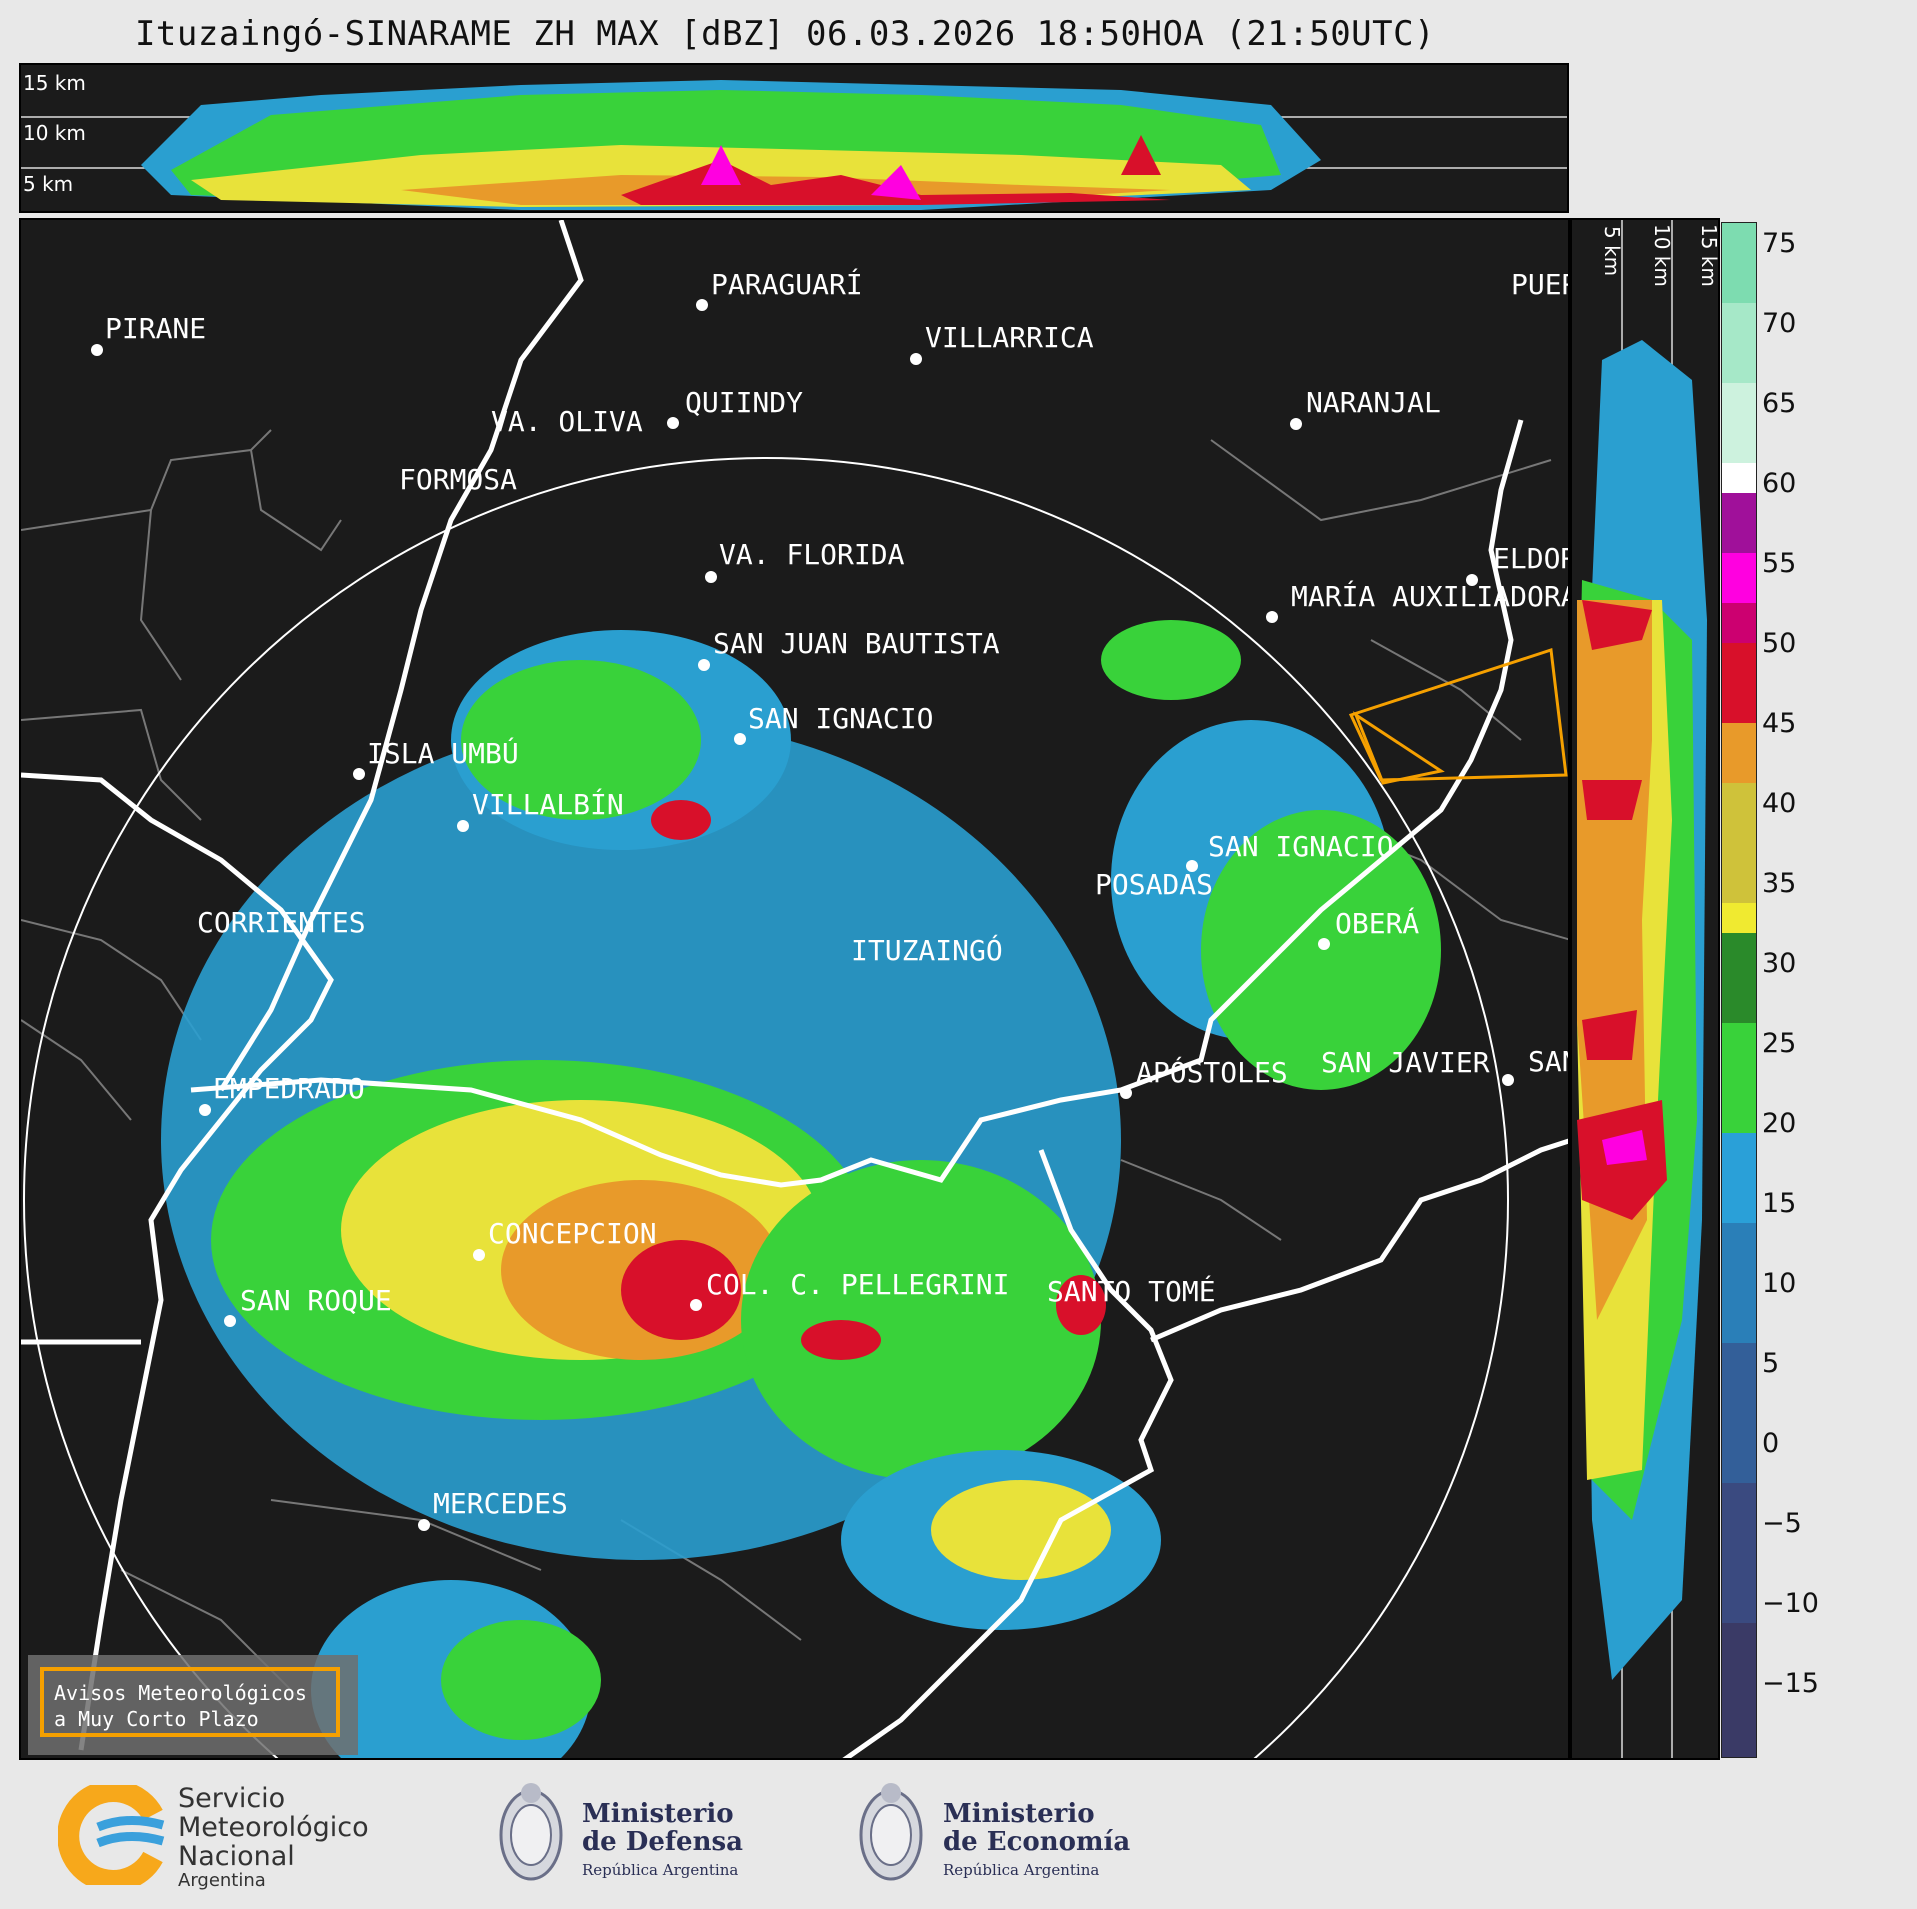  I want to click on place-label-formosa: FORMOSA, so click(458, 479).